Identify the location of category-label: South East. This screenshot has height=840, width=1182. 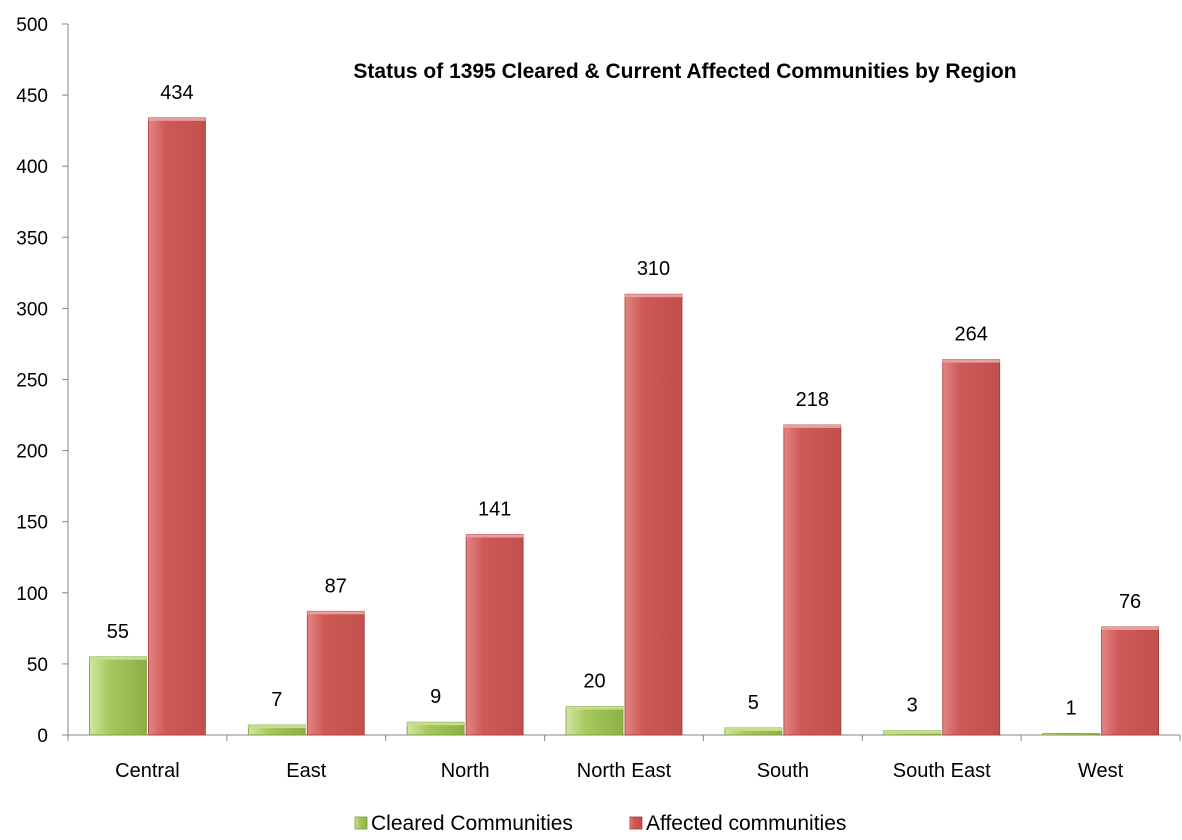
(942, 771).